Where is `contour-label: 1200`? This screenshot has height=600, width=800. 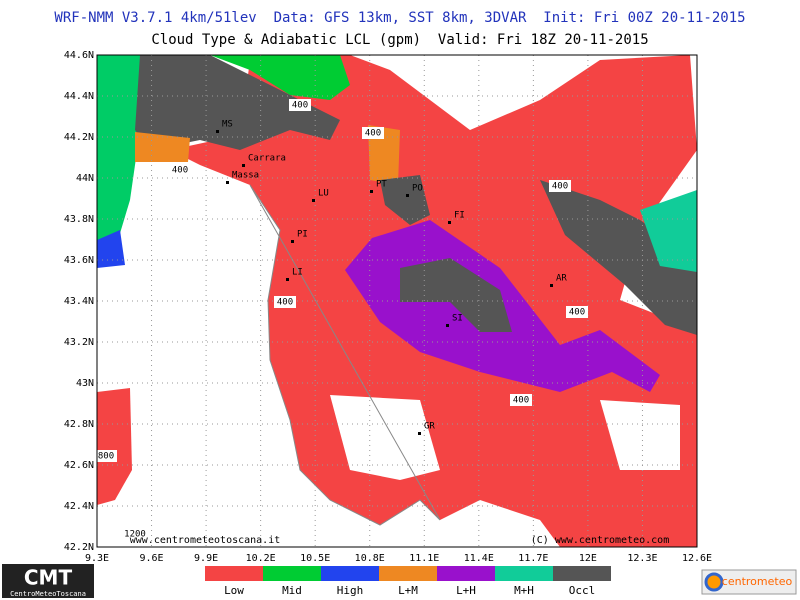
contour-label: 1200 is located at coordinates (135, 535).